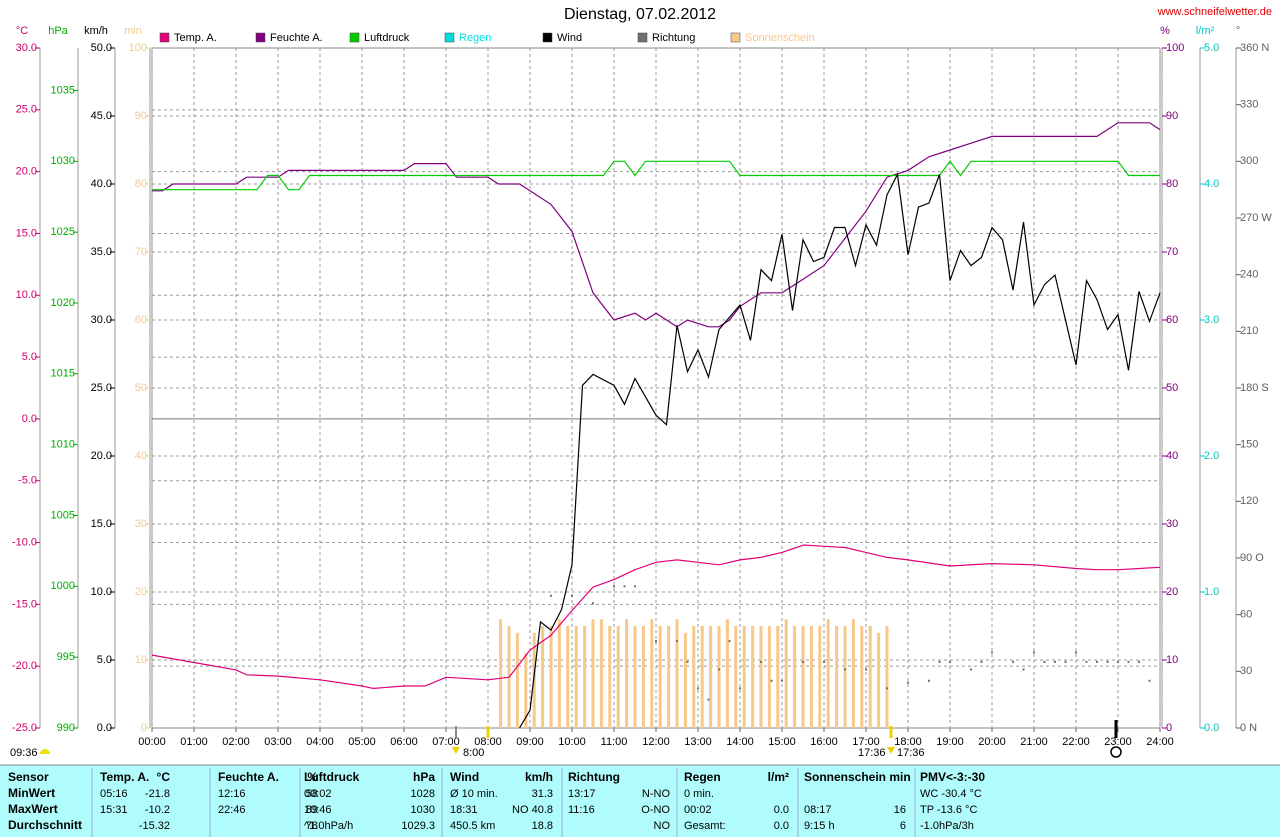  I want to click on table-cell: -1.0hPa/3h, so click(947, 826).